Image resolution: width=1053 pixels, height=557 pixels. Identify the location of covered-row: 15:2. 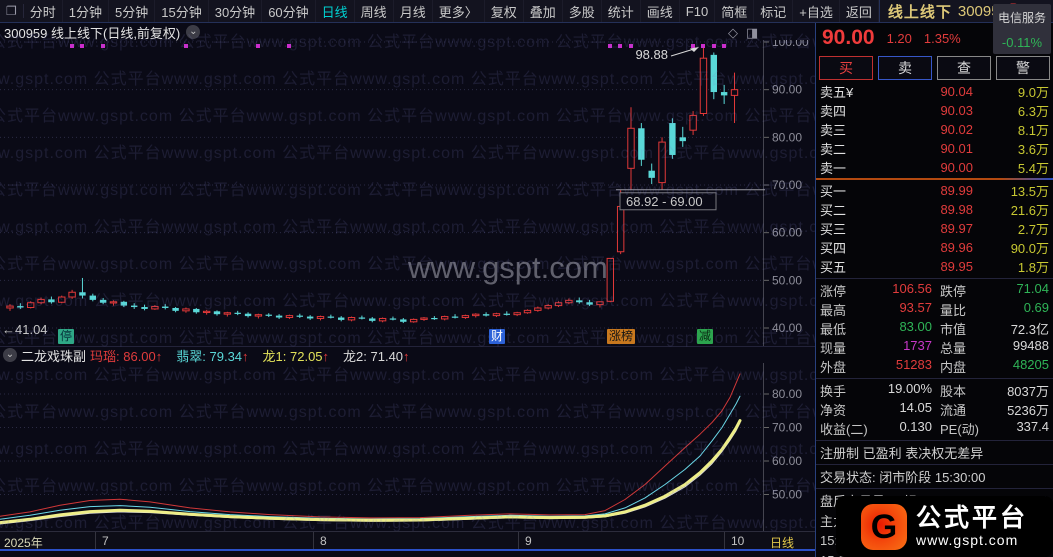
(934, 553).